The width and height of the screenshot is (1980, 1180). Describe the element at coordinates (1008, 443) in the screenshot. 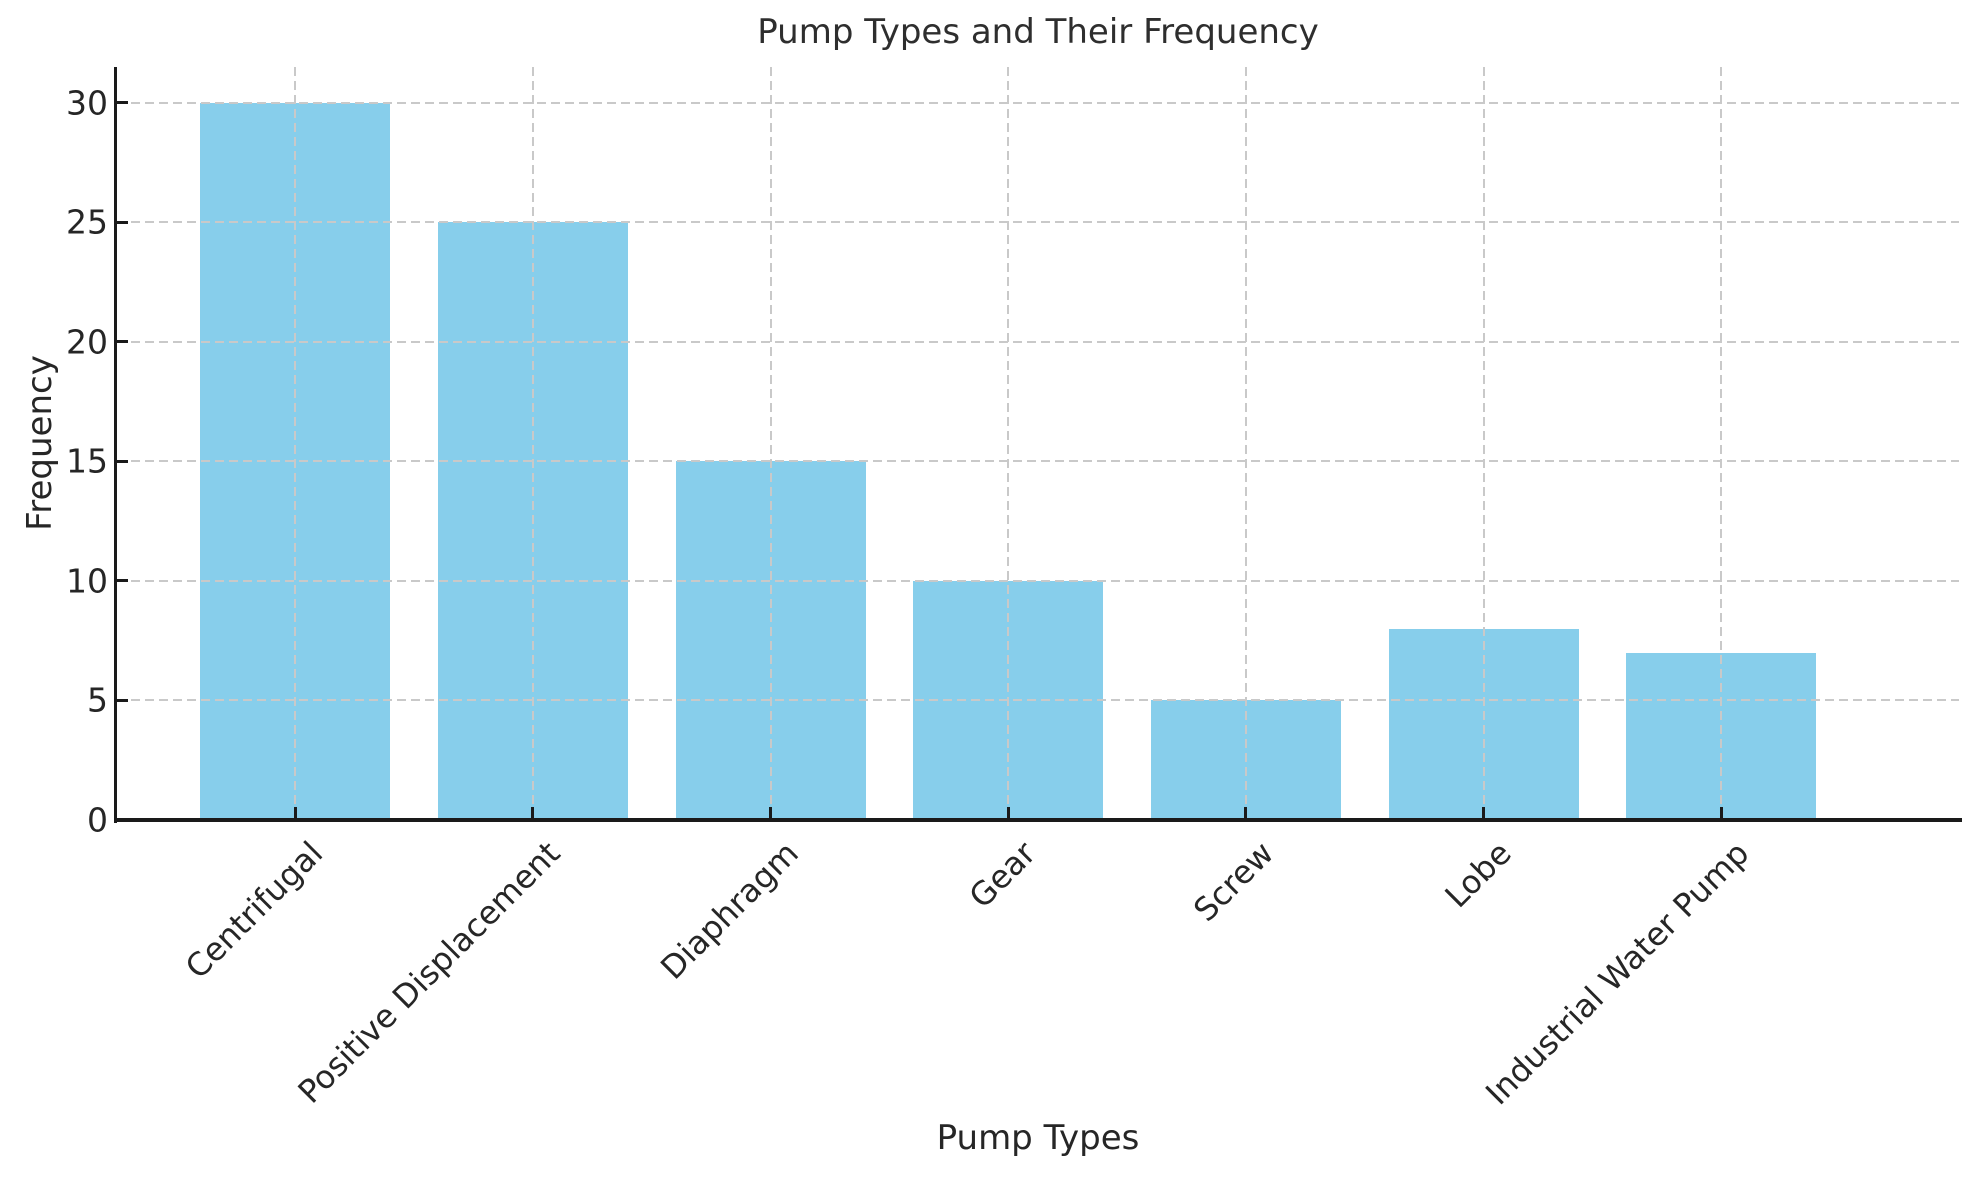

I see `gridline-x-gear` at that location.